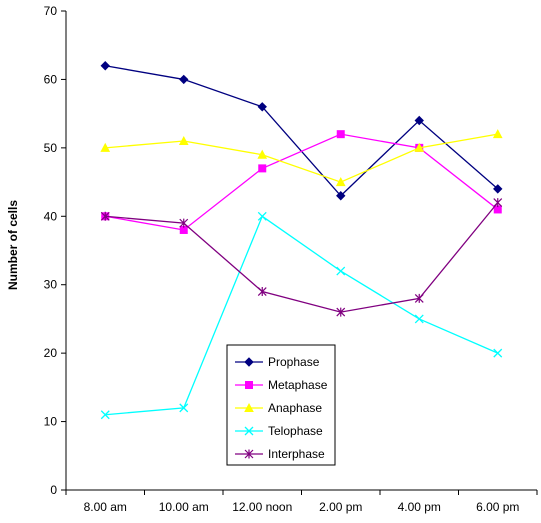  What do you see at coordinates (51, 285) in the screenshot?
I see `y-tick-label: 30` at bounding box center [51, 285].